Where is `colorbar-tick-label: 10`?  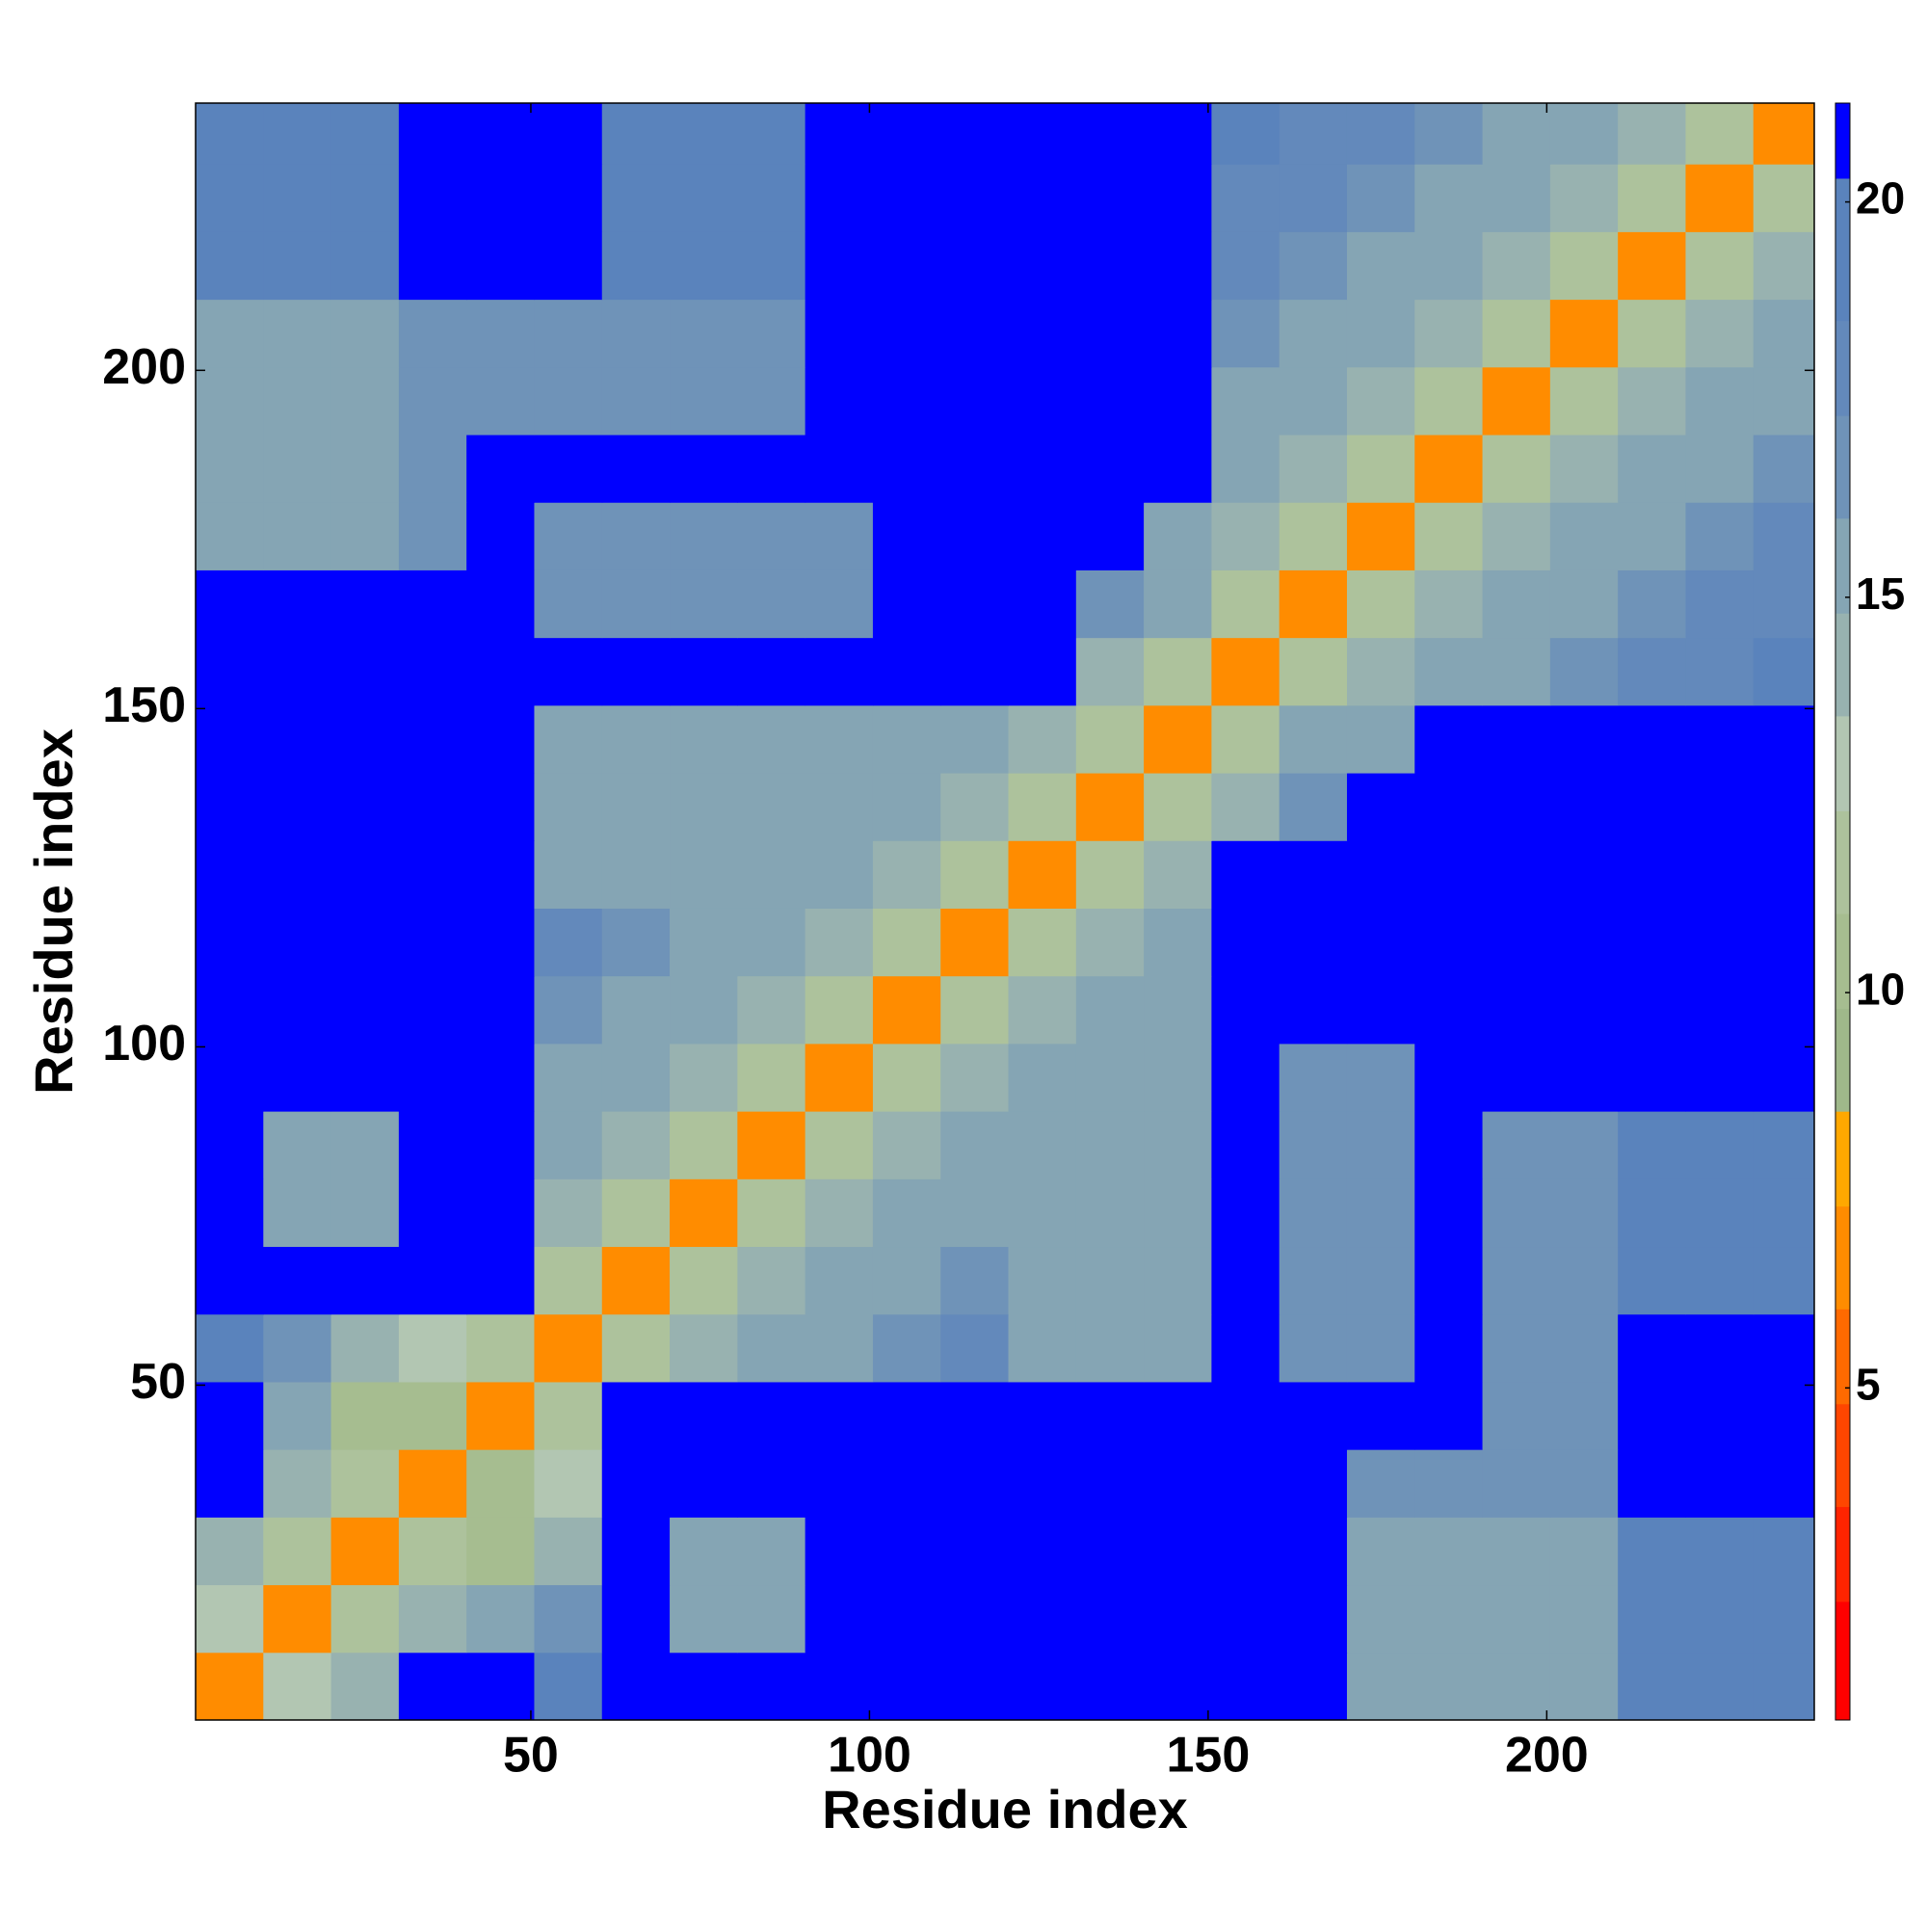 colorbar-tick-label: 10 is located at coordinates (1880, 989).